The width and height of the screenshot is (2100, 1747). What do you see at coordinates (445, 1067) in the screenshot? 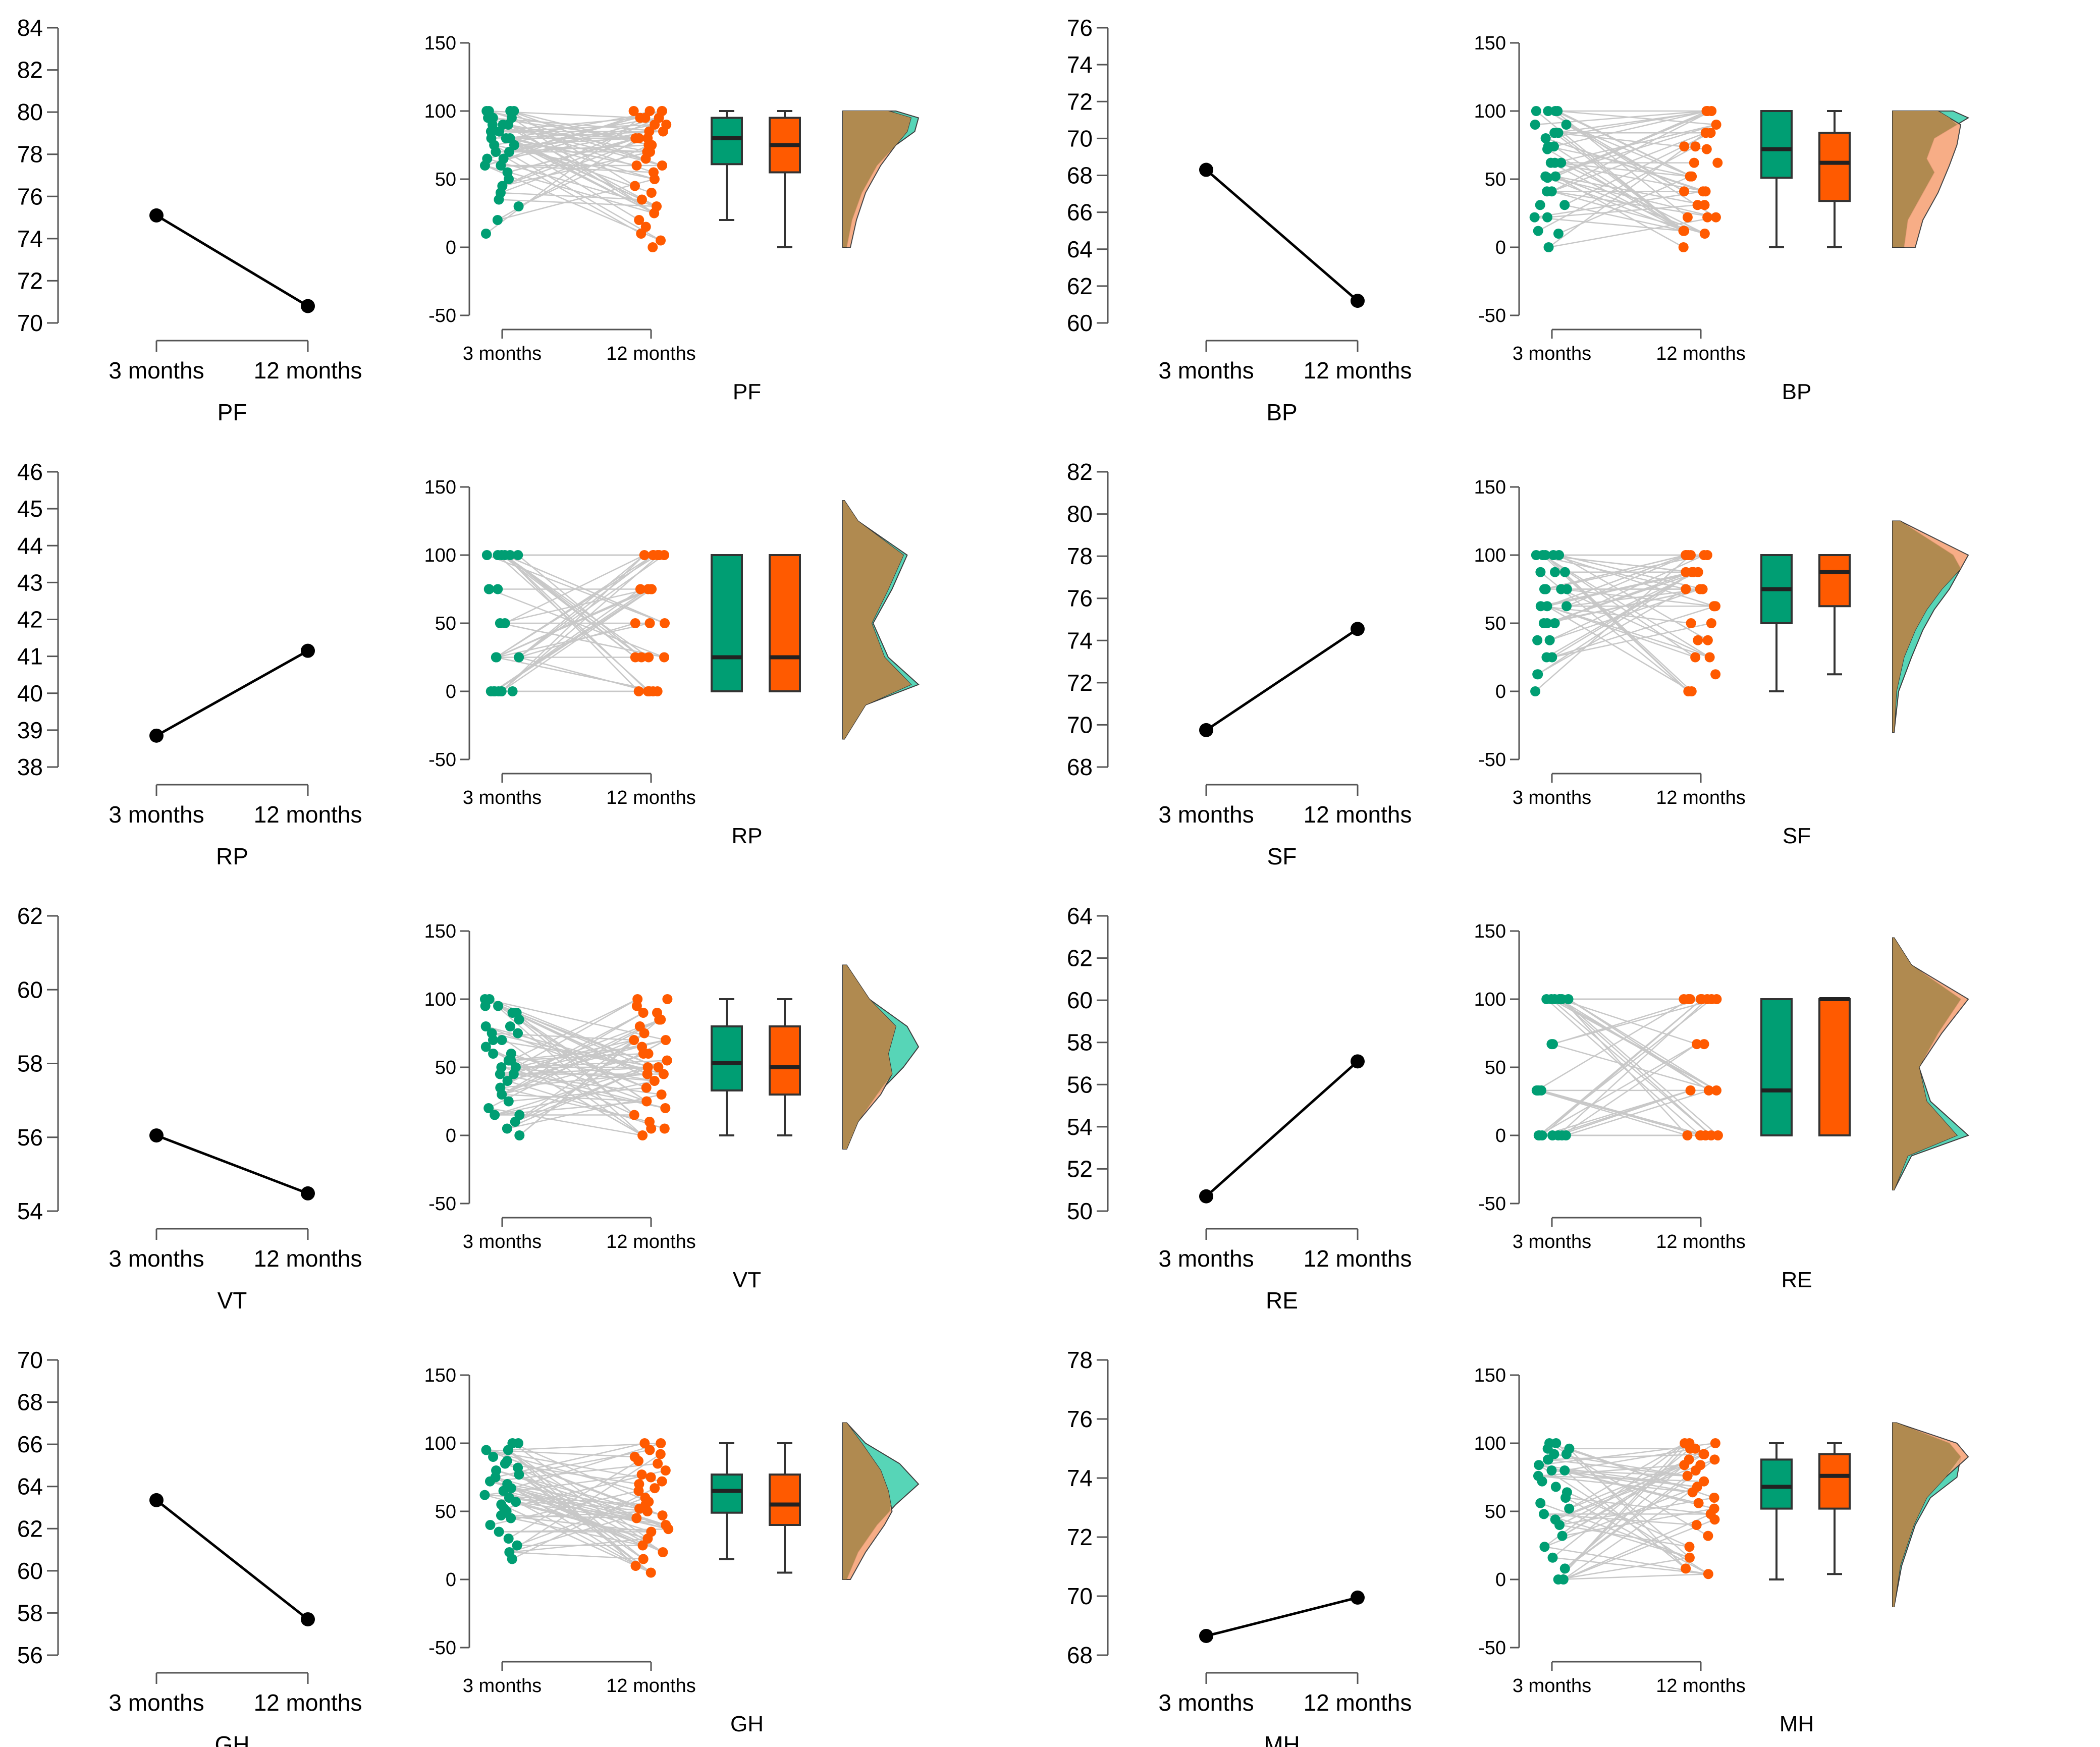
I see `y-tick-label: 50` at bounding box center [445, 1067].